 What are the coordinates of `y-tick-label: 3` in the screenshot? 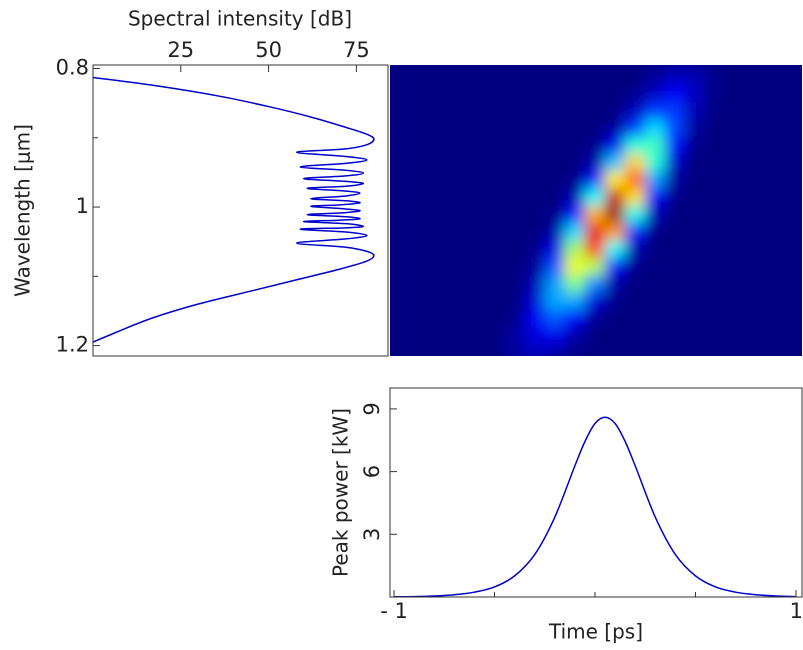 It's located at (372, 534).